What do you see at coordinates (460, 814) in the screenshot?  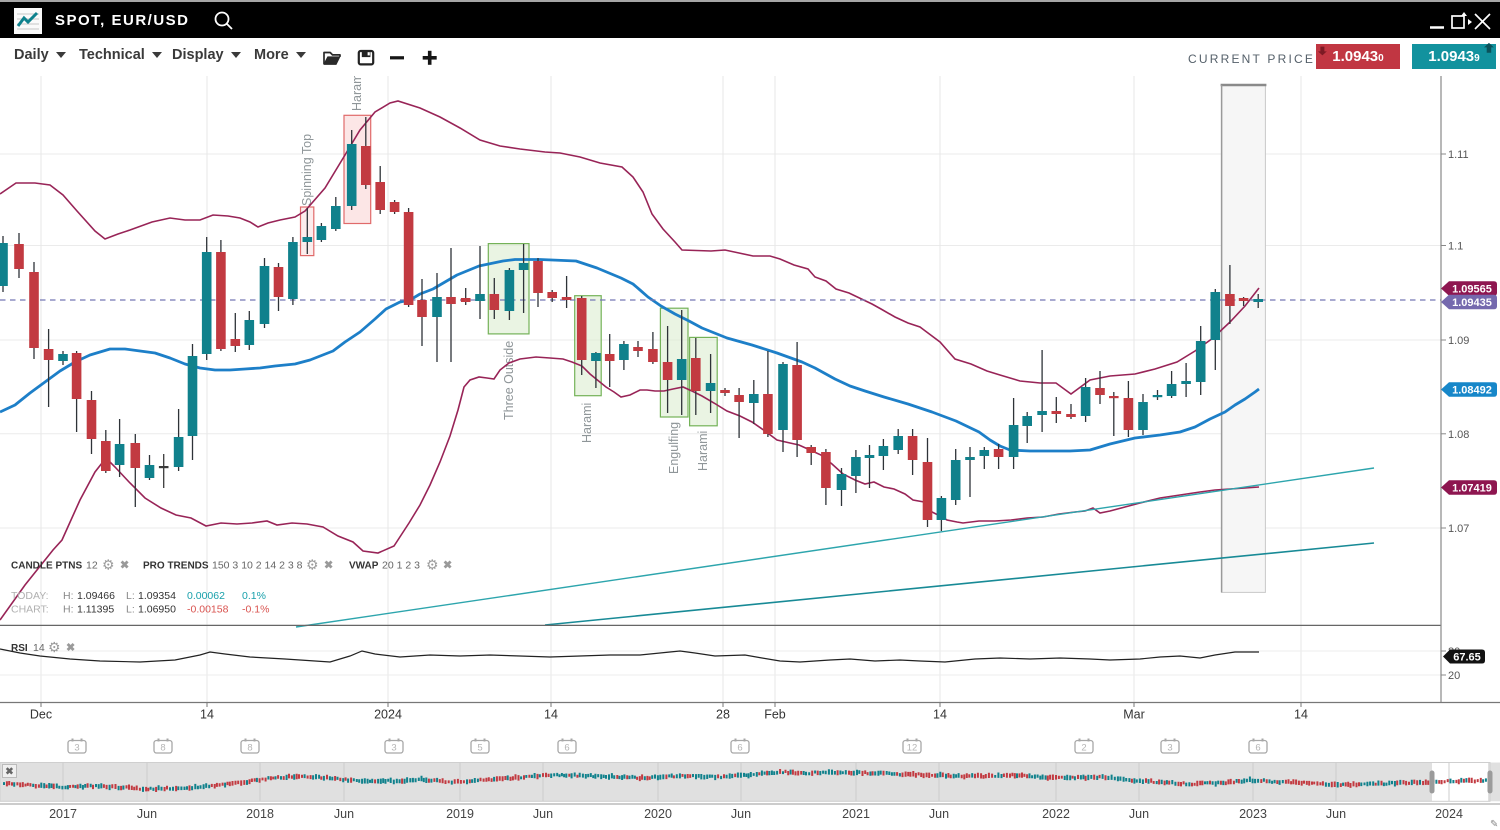 I see `svg-text: 2019` at bounding box center [460, 814].